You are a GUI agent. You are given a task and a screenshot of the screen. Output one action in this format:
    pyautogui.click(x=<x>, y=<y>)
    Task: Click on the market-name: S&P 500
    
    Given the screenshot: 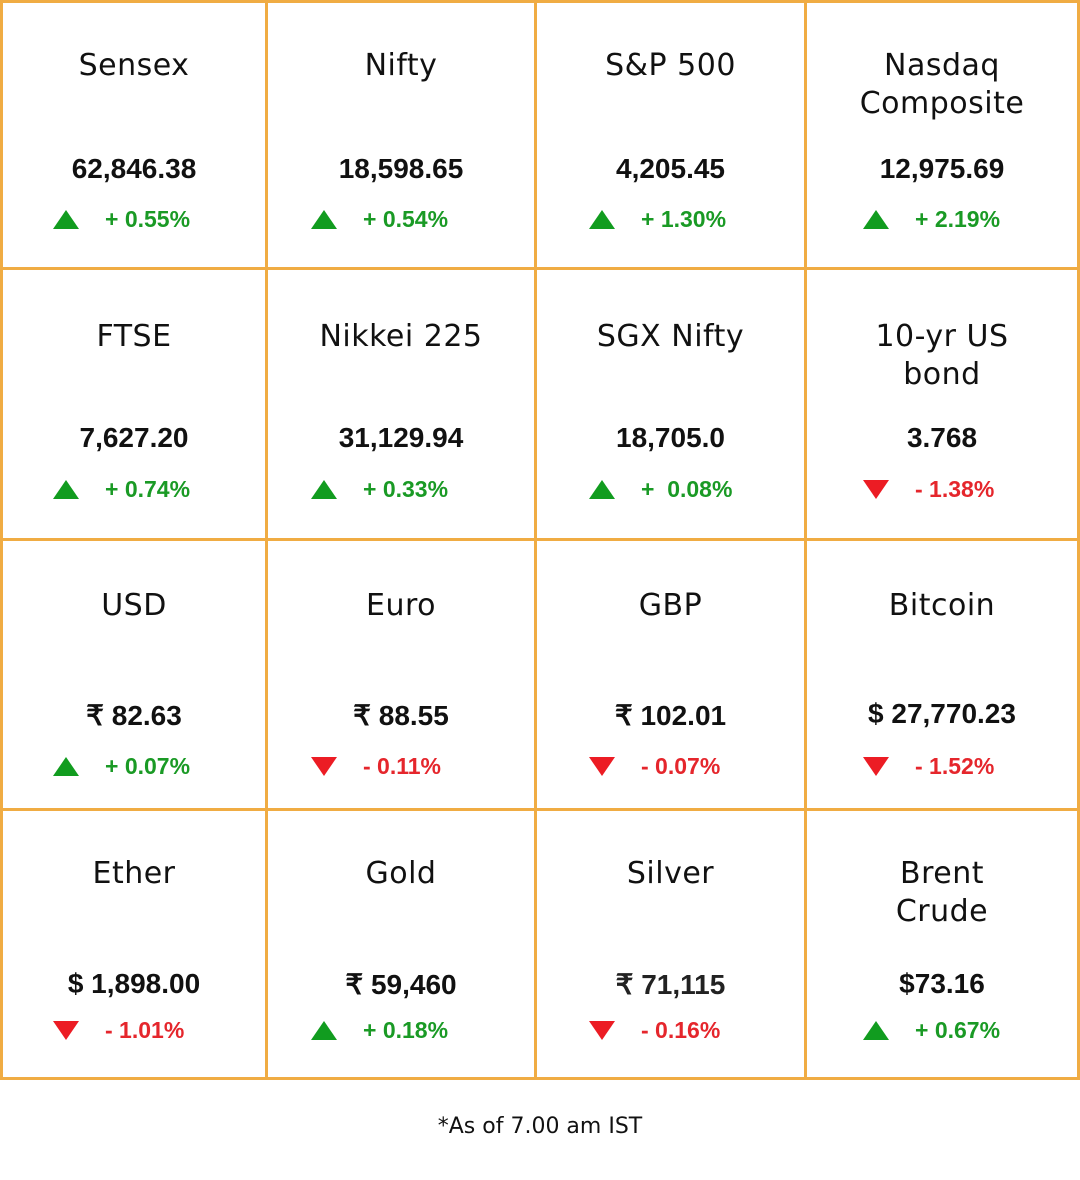 What is the action you would take?
    pyautogui.click(x=670, y=65)
    